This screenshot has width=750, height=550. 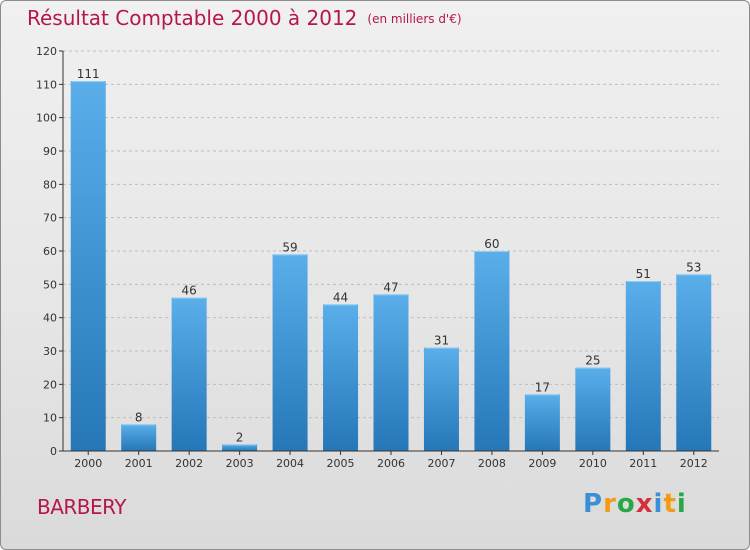 What do you see at coordinates (644, 504) in the screenshot?
I see `logo-letter: x` at bounding box center [644, 504].